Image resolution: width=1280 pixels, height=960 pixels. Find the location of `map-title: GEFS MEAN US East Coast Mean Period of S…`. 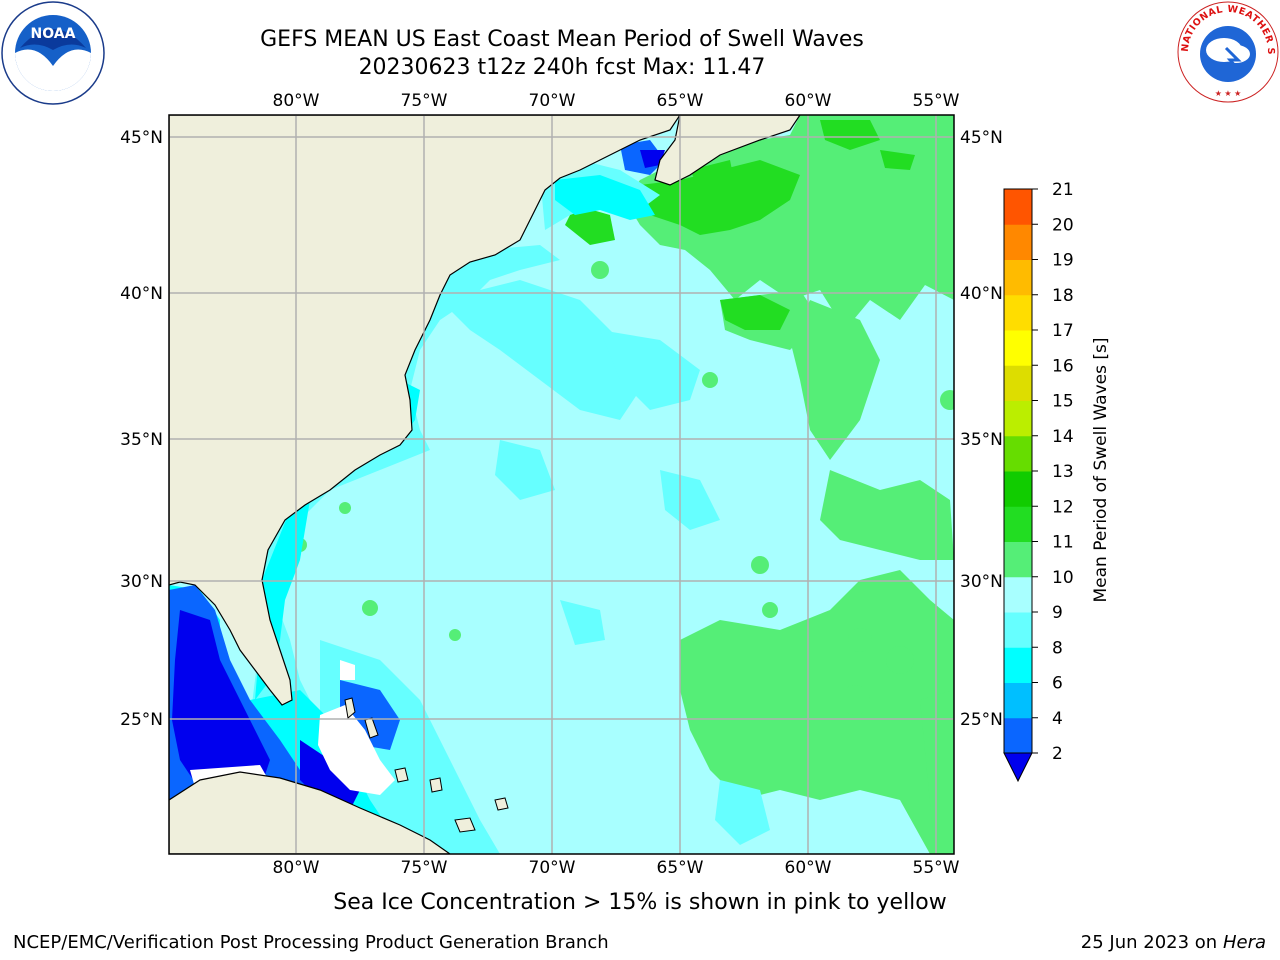

map-title: GEFS MEAN US East Coast Mean Period of S… is located at coordinates (562, 39).